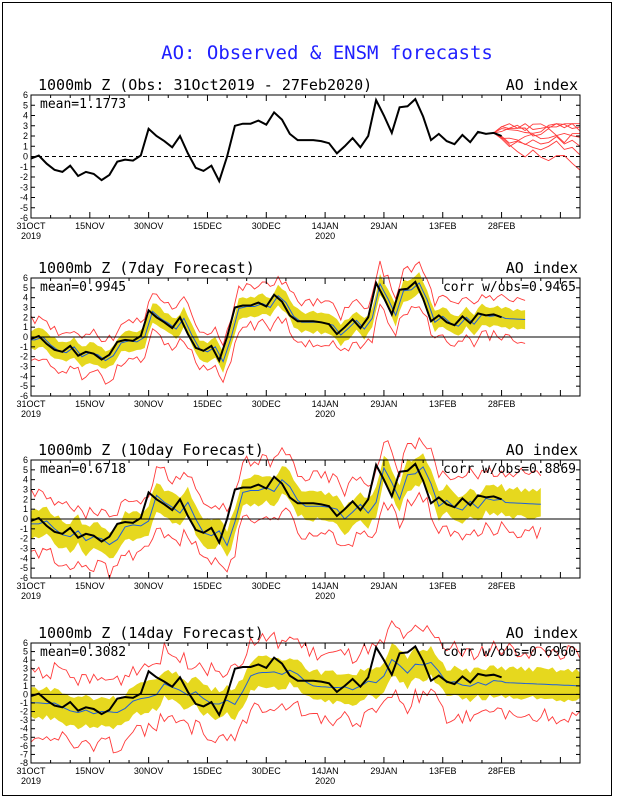  What do you see at coordinates (83, 104) in the screenshot?
I see `mean-label: mean=1.1773` at bounding box center [83, 104].